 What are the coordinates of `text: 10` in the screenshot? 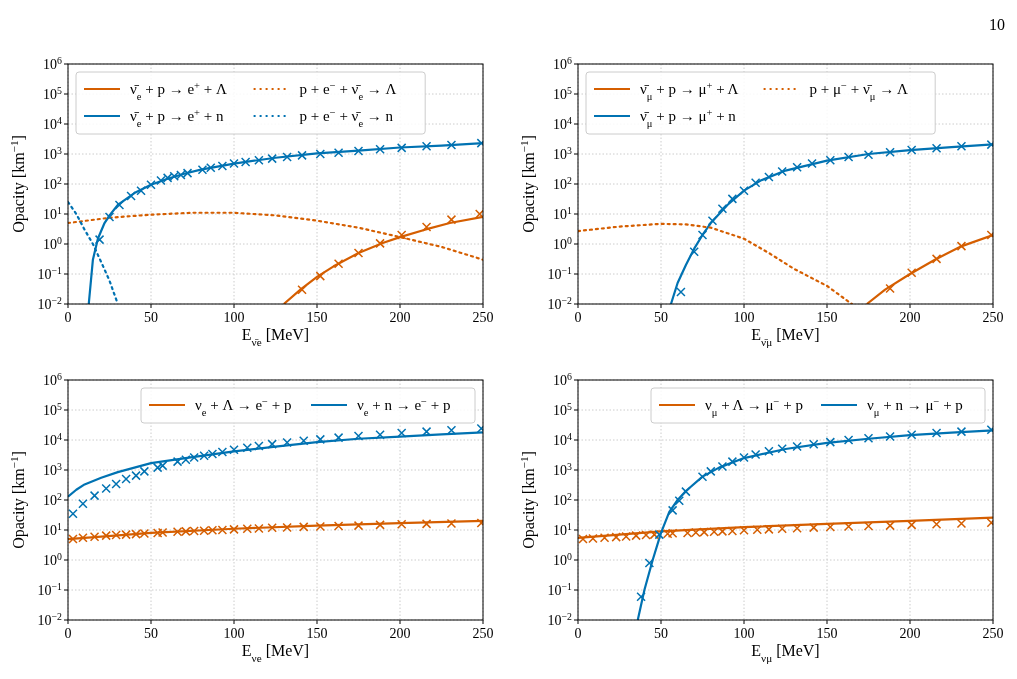 It's located at (997, 24).